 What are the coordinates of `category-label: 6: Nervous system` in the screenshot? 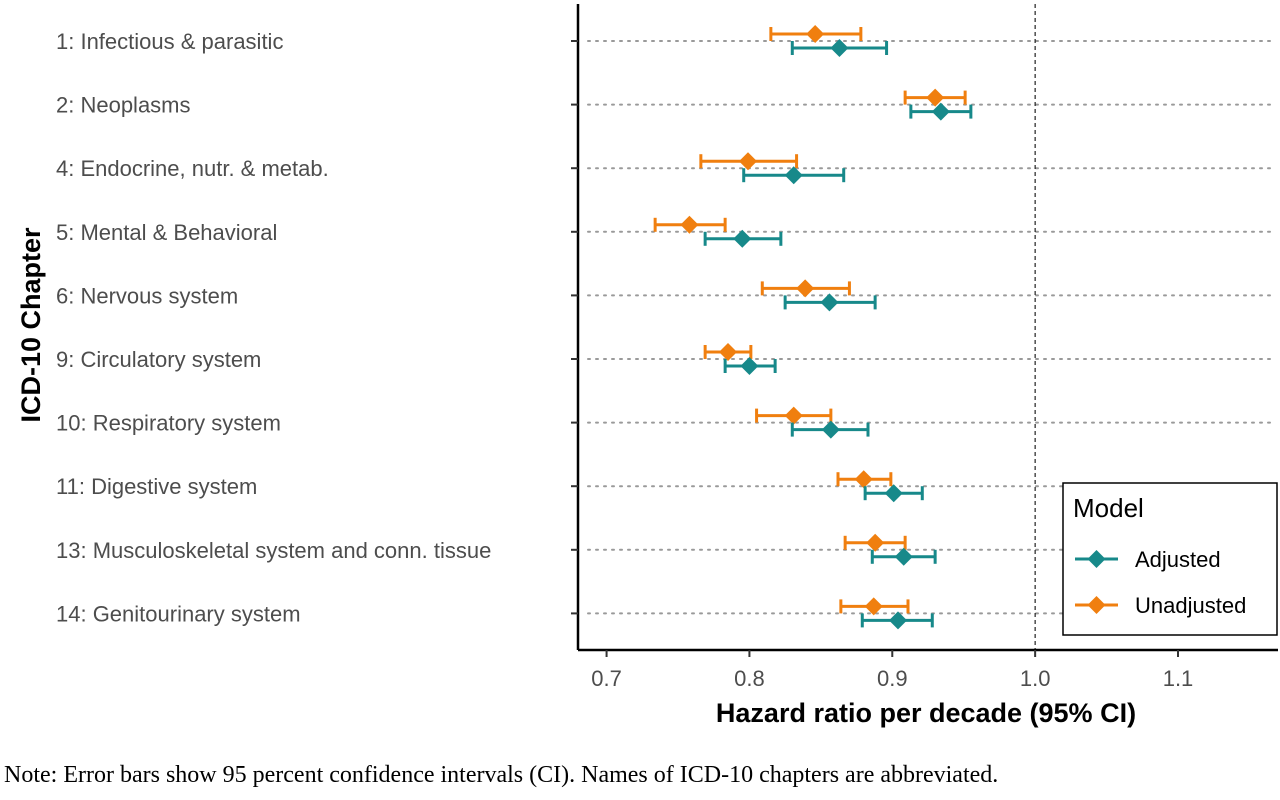 It's located at (147, 295).